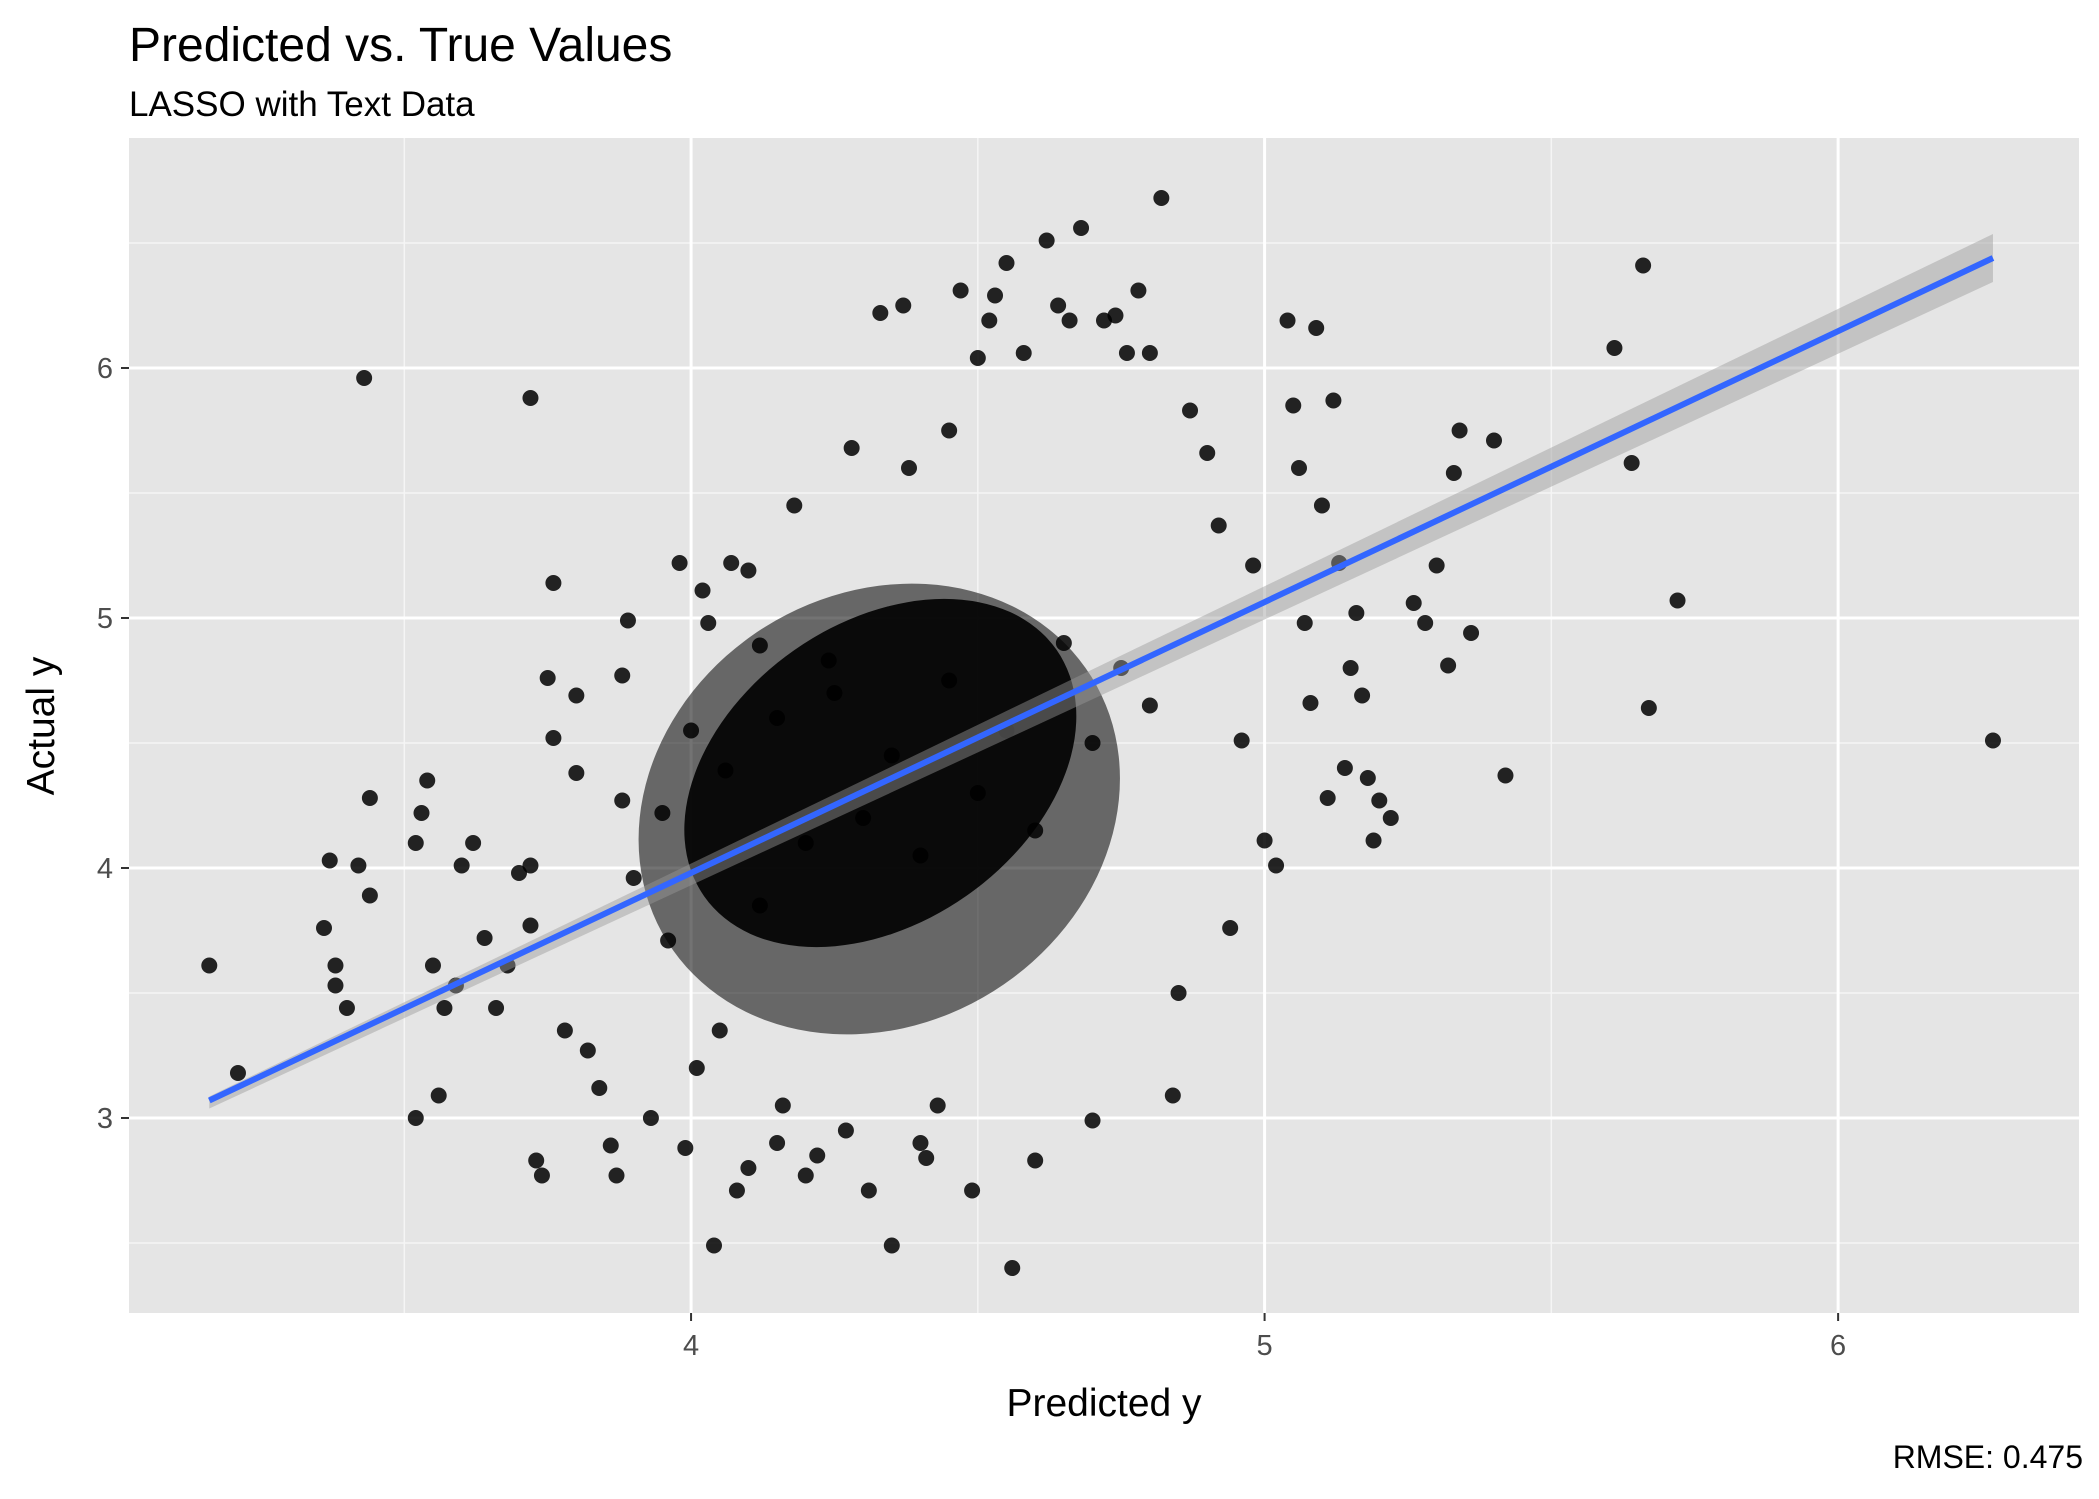 This screenshot has height=1499, width=2099. Describe the element at coordinates (1838, 1346) in the screenshot. I see `x-tick-label: 6` at that location.